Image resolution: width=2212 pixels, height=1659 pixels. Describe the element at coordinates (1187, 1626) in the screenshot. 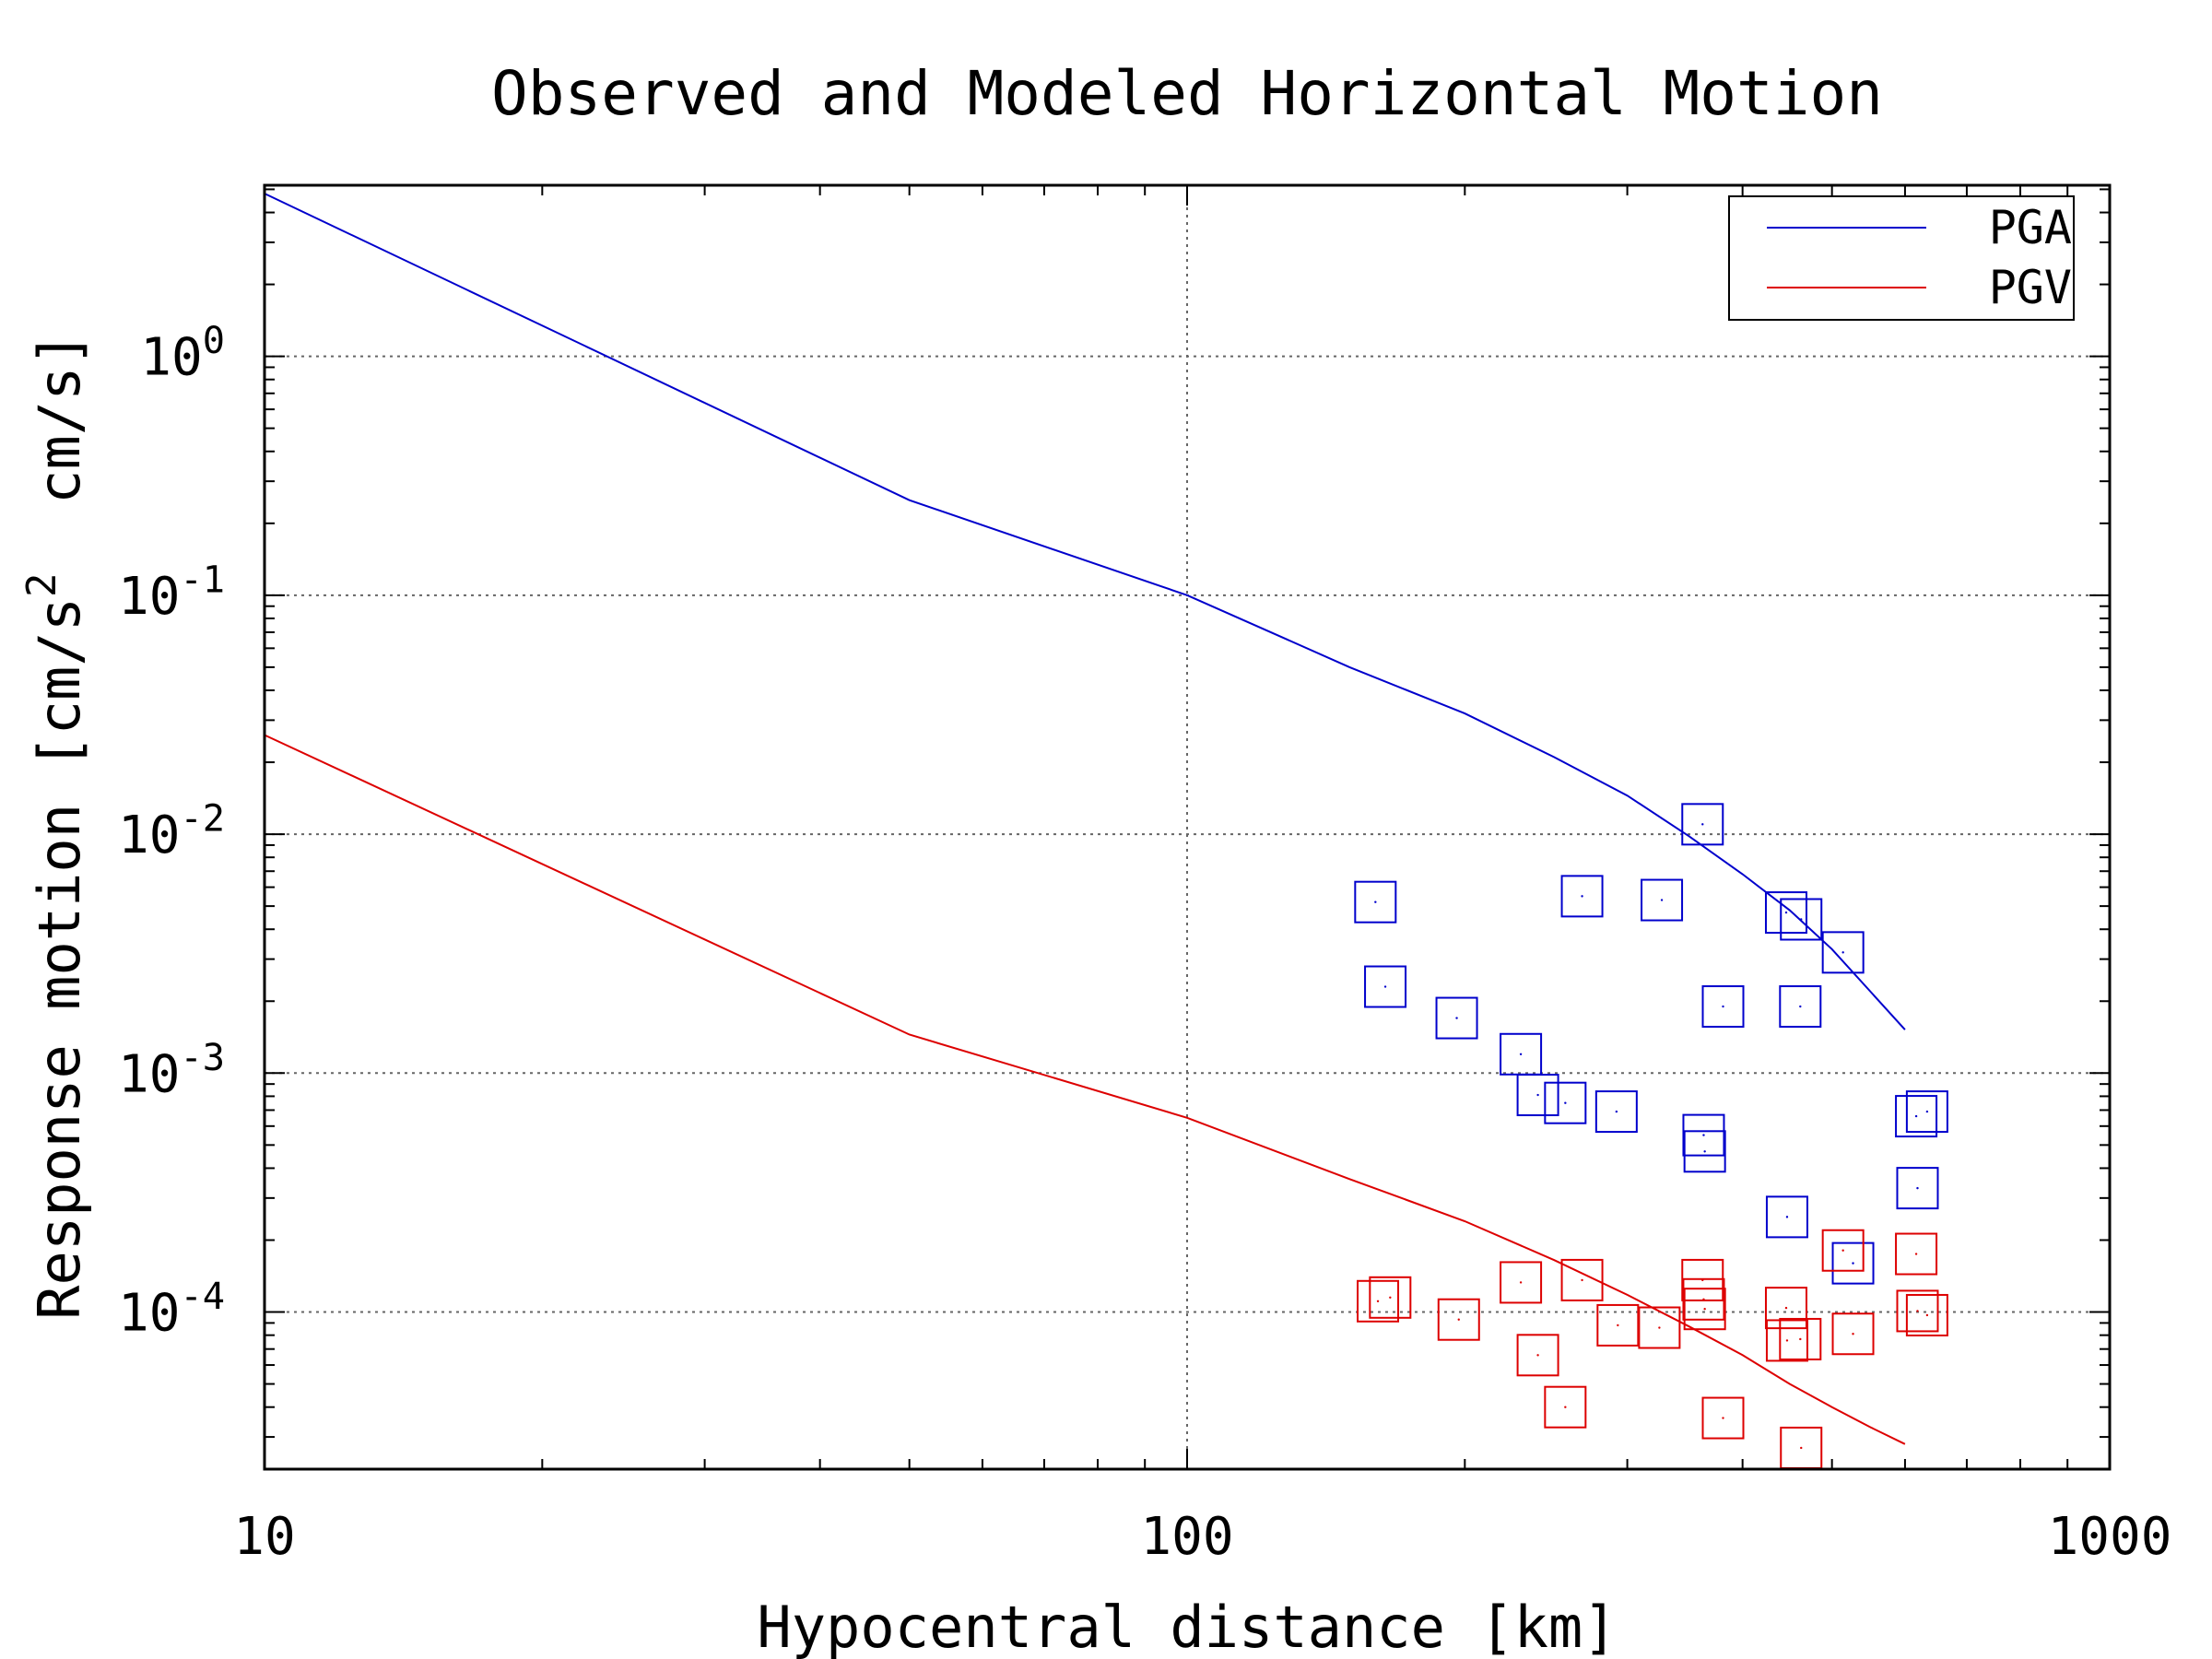

I see `x-axis-label: Hypocentral distance [km]` at that location.